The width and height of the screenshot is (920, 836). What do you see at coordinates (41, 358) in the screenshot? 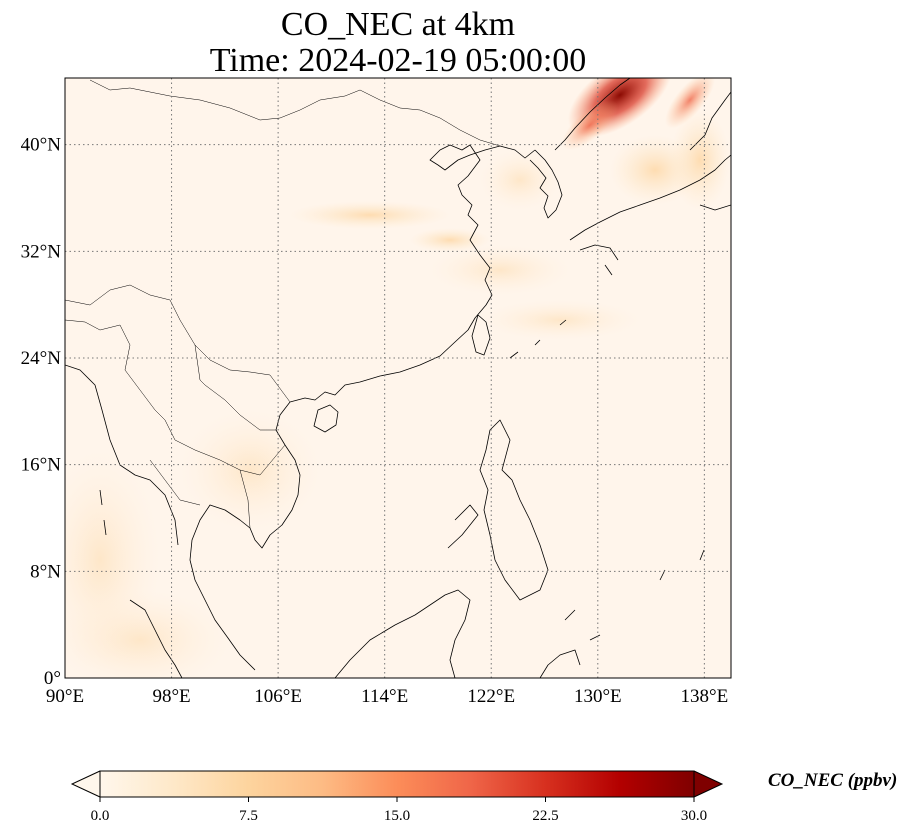
I see `y-tick-label: 24°N` at bounding box center [41, 358].